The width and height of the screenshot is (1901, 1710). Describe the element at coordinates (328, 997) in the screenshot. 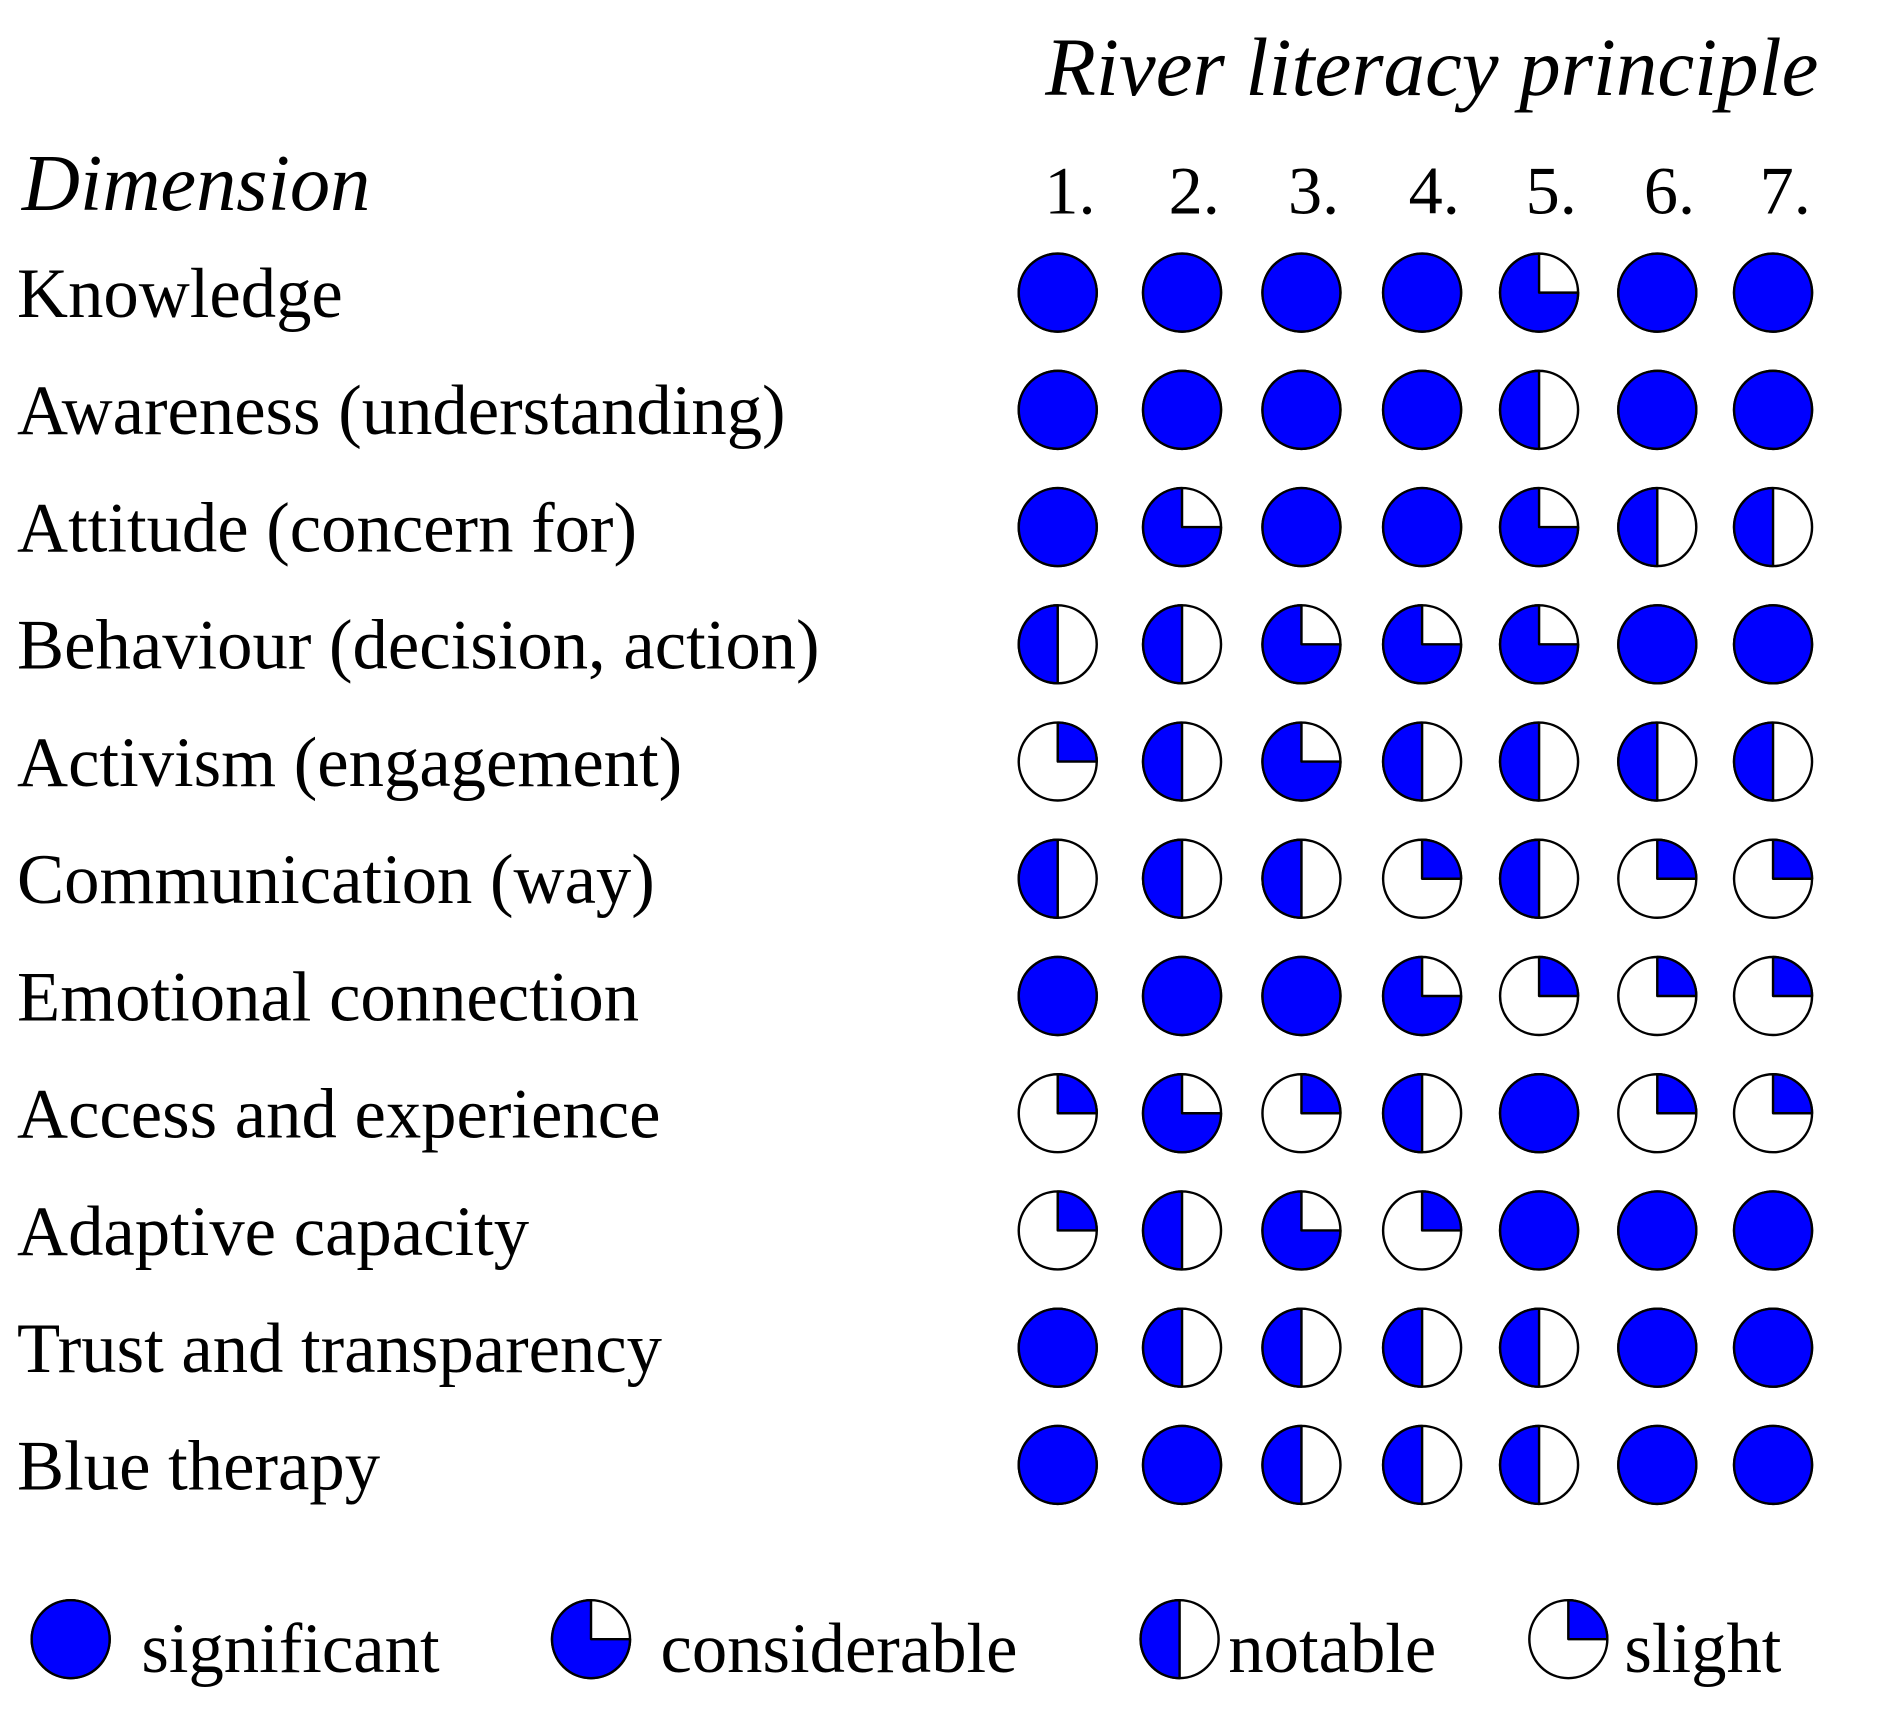

I see `row-label: Emotional connection` at that location.